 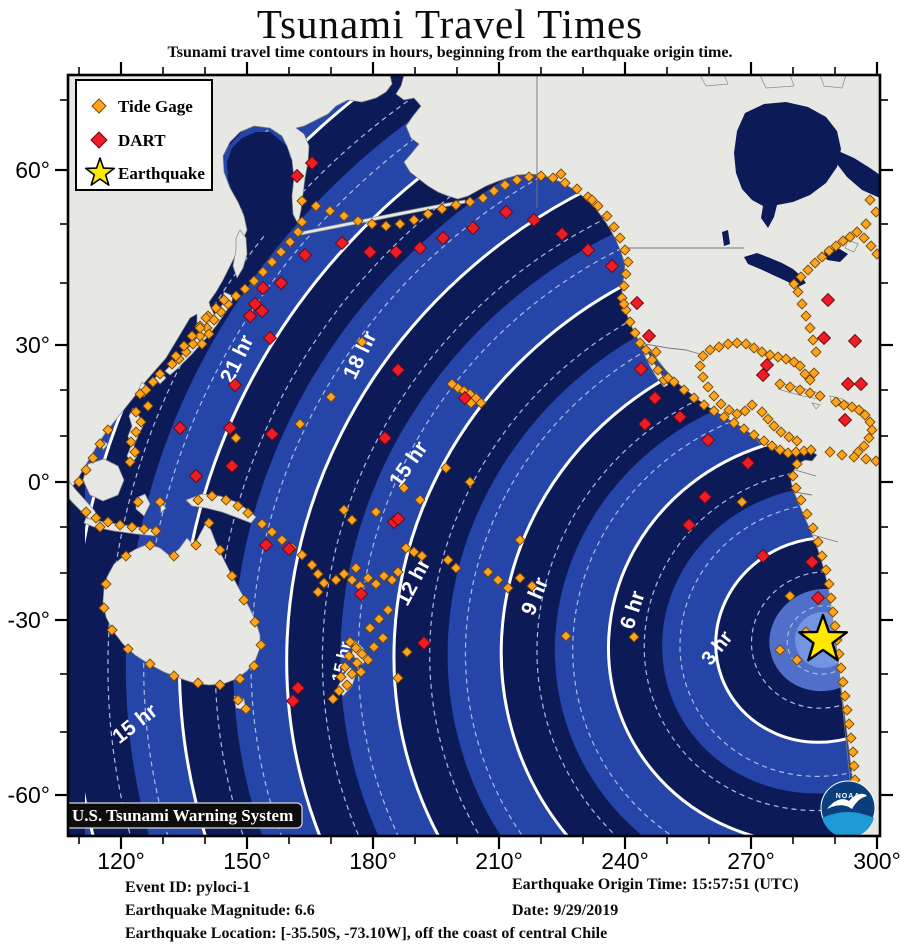 What do you see at coordinates (655, 884) in the screenshot?
I see `footer-origin-time: Earthquake Origin Time: 15:57:51 (UTC)` at bounding box center [655, 884].